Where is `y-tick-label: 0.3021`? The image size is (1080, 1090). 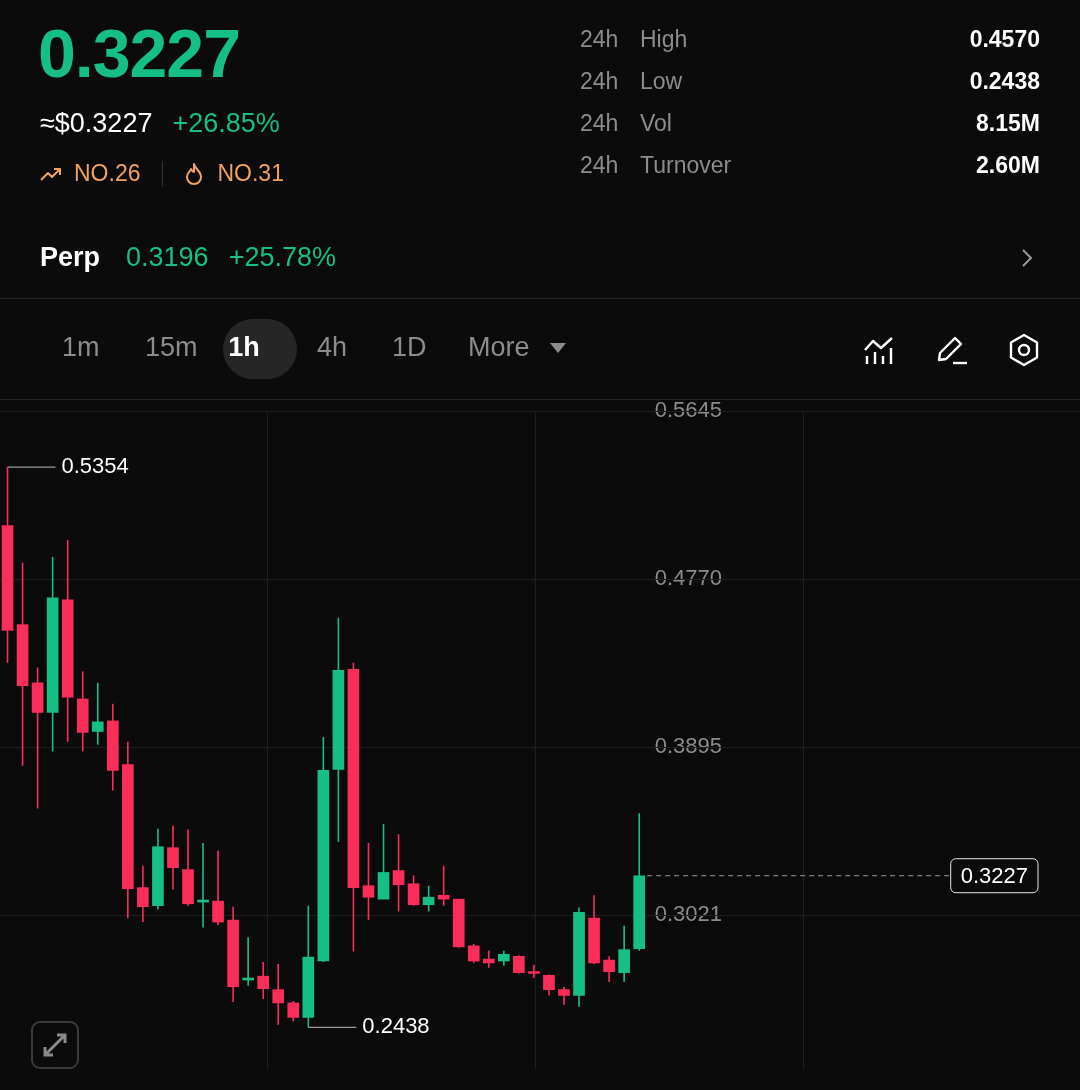 y-tick-label: 0.3021 is located at coordinates (688, 914).